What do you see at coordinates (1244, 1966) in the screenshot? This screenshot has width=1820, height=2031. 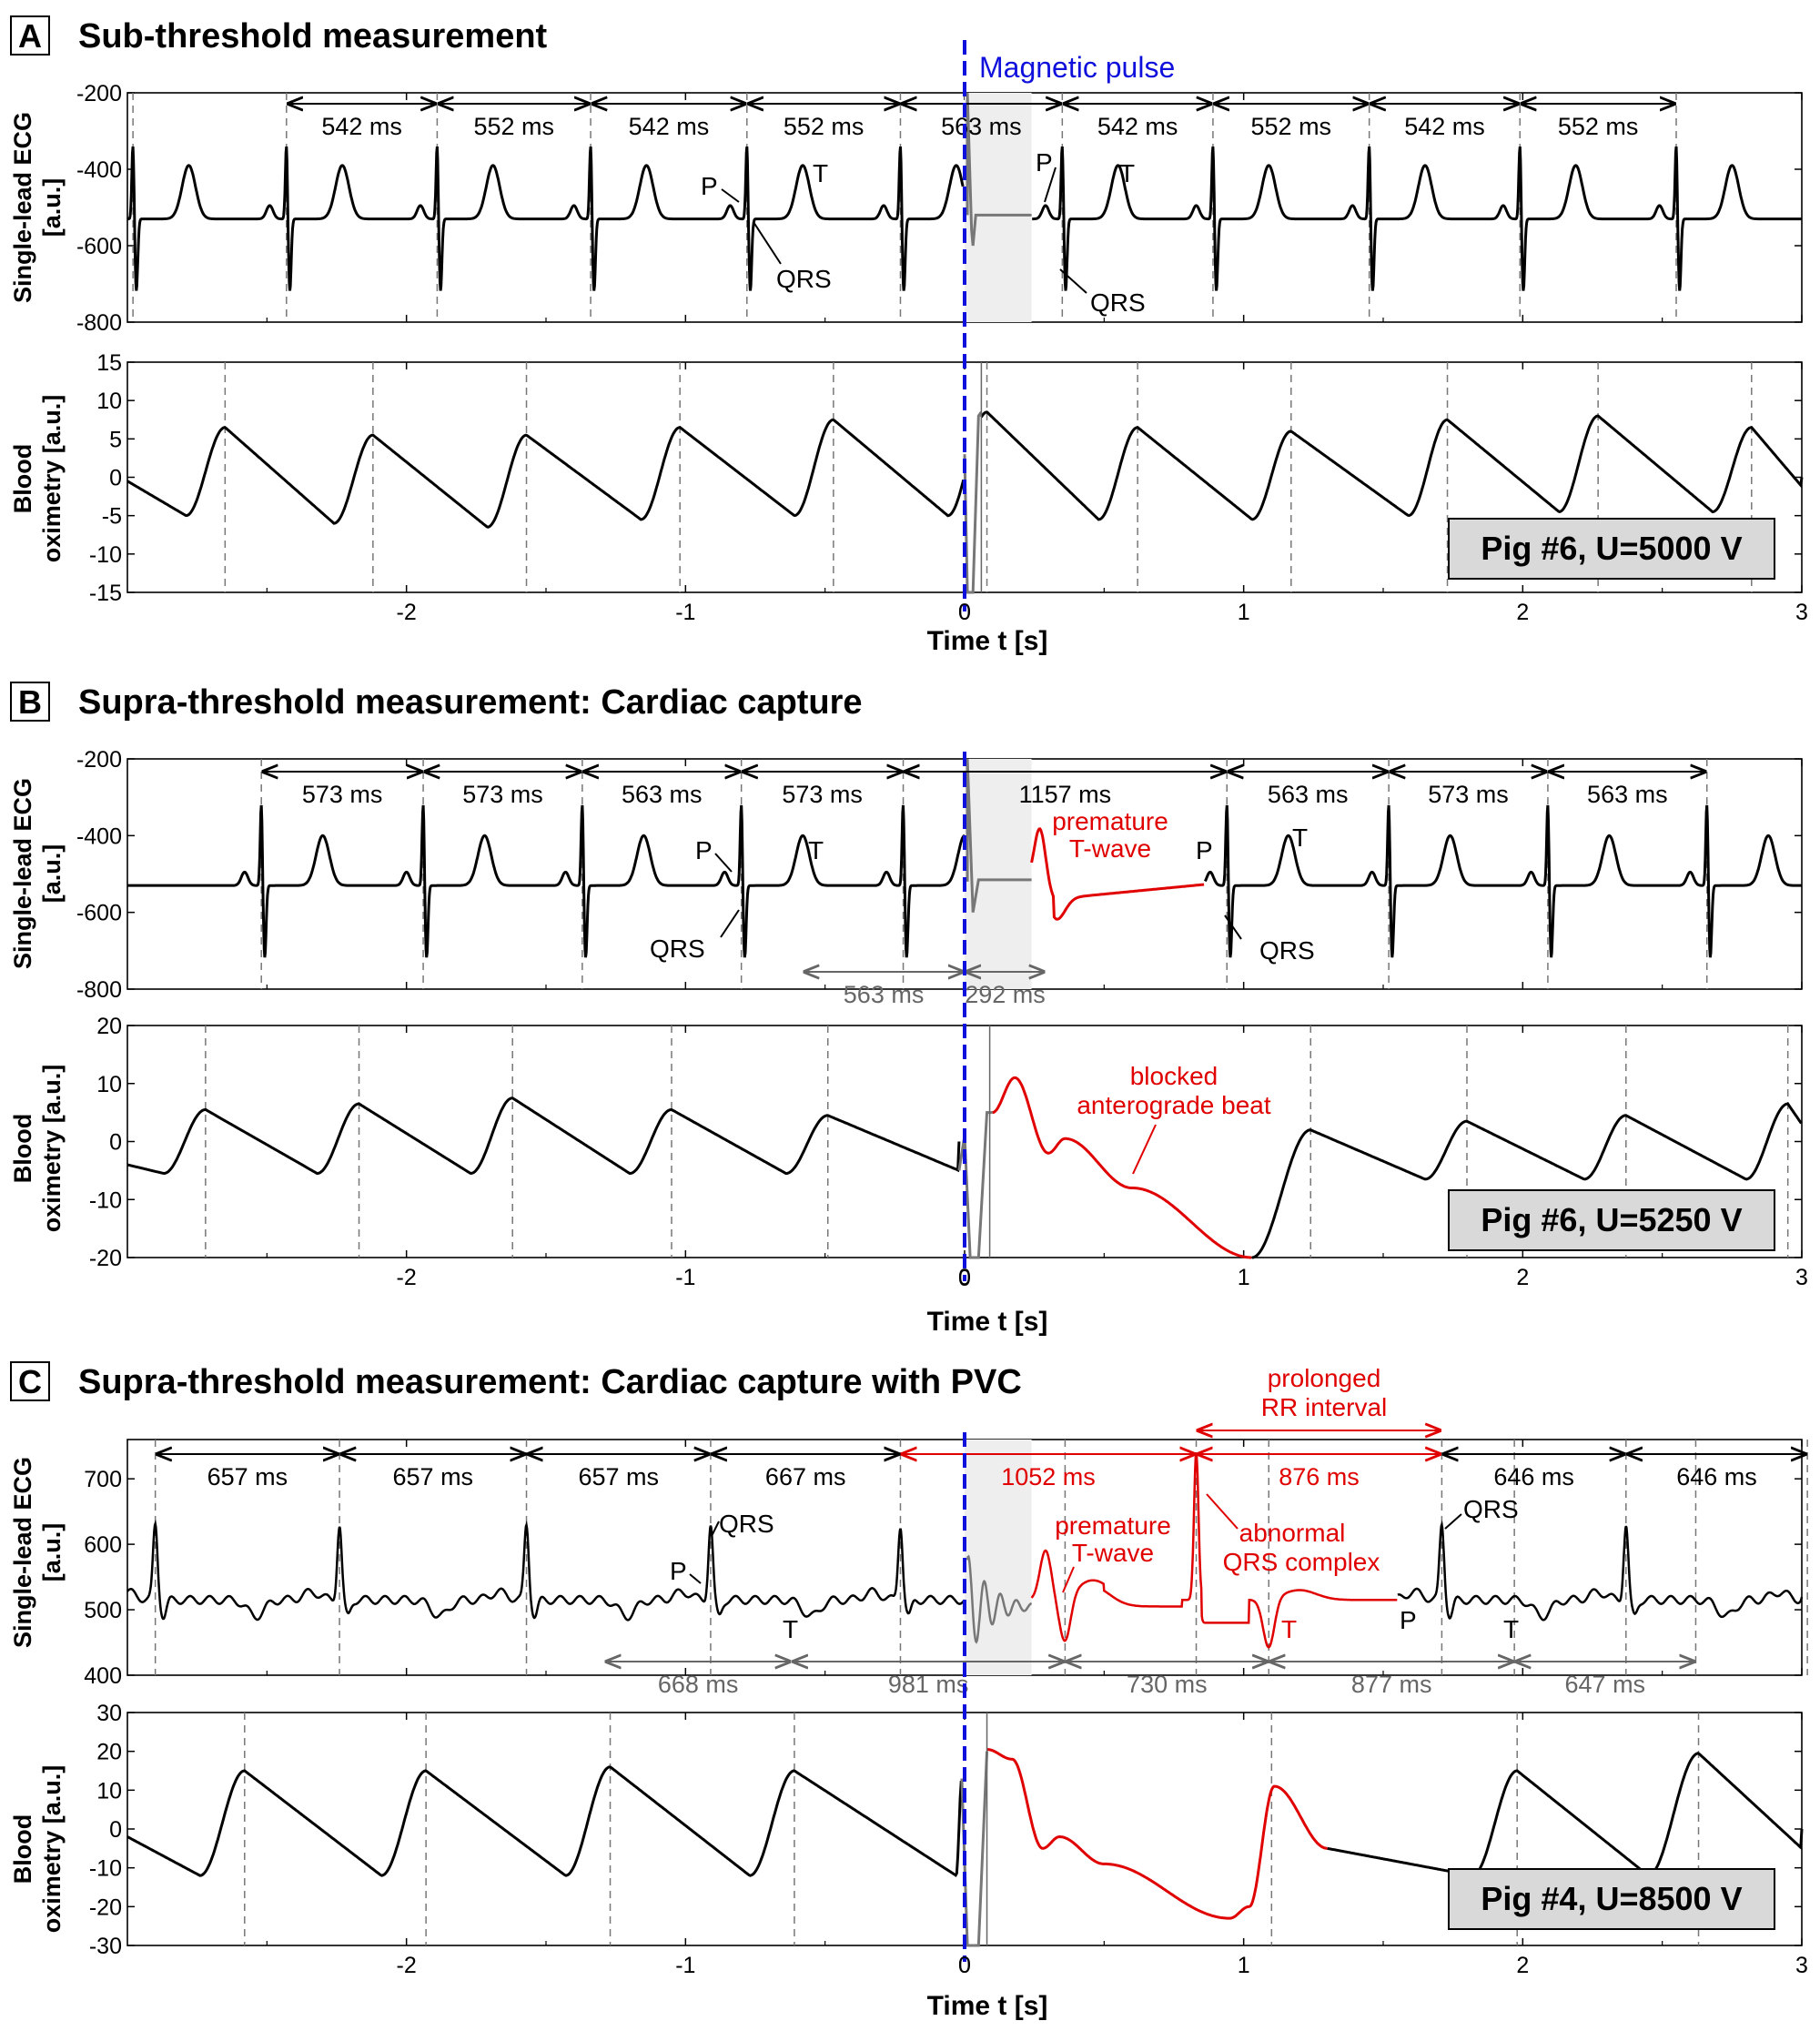 I see `c-ox-xtick-label: 1` at bounding box center [1244, 1966].